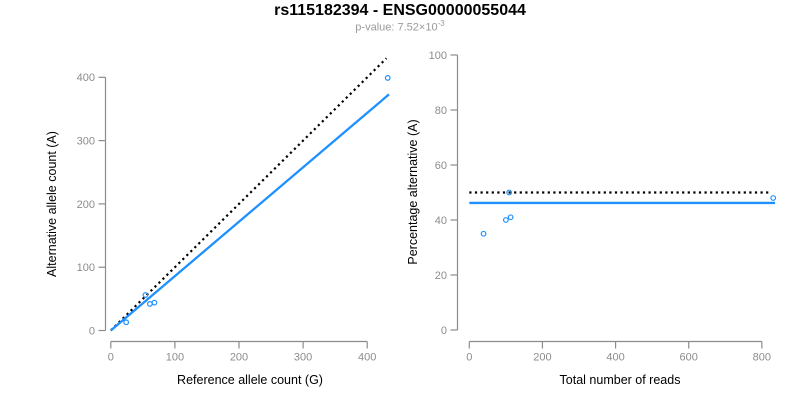 This screenshot has width=800, height=400. What do you see at coordinates (441, 276) in the screenshot?
I see `right-plot-y-tick-label: 20` at bounding box center [441, 276].